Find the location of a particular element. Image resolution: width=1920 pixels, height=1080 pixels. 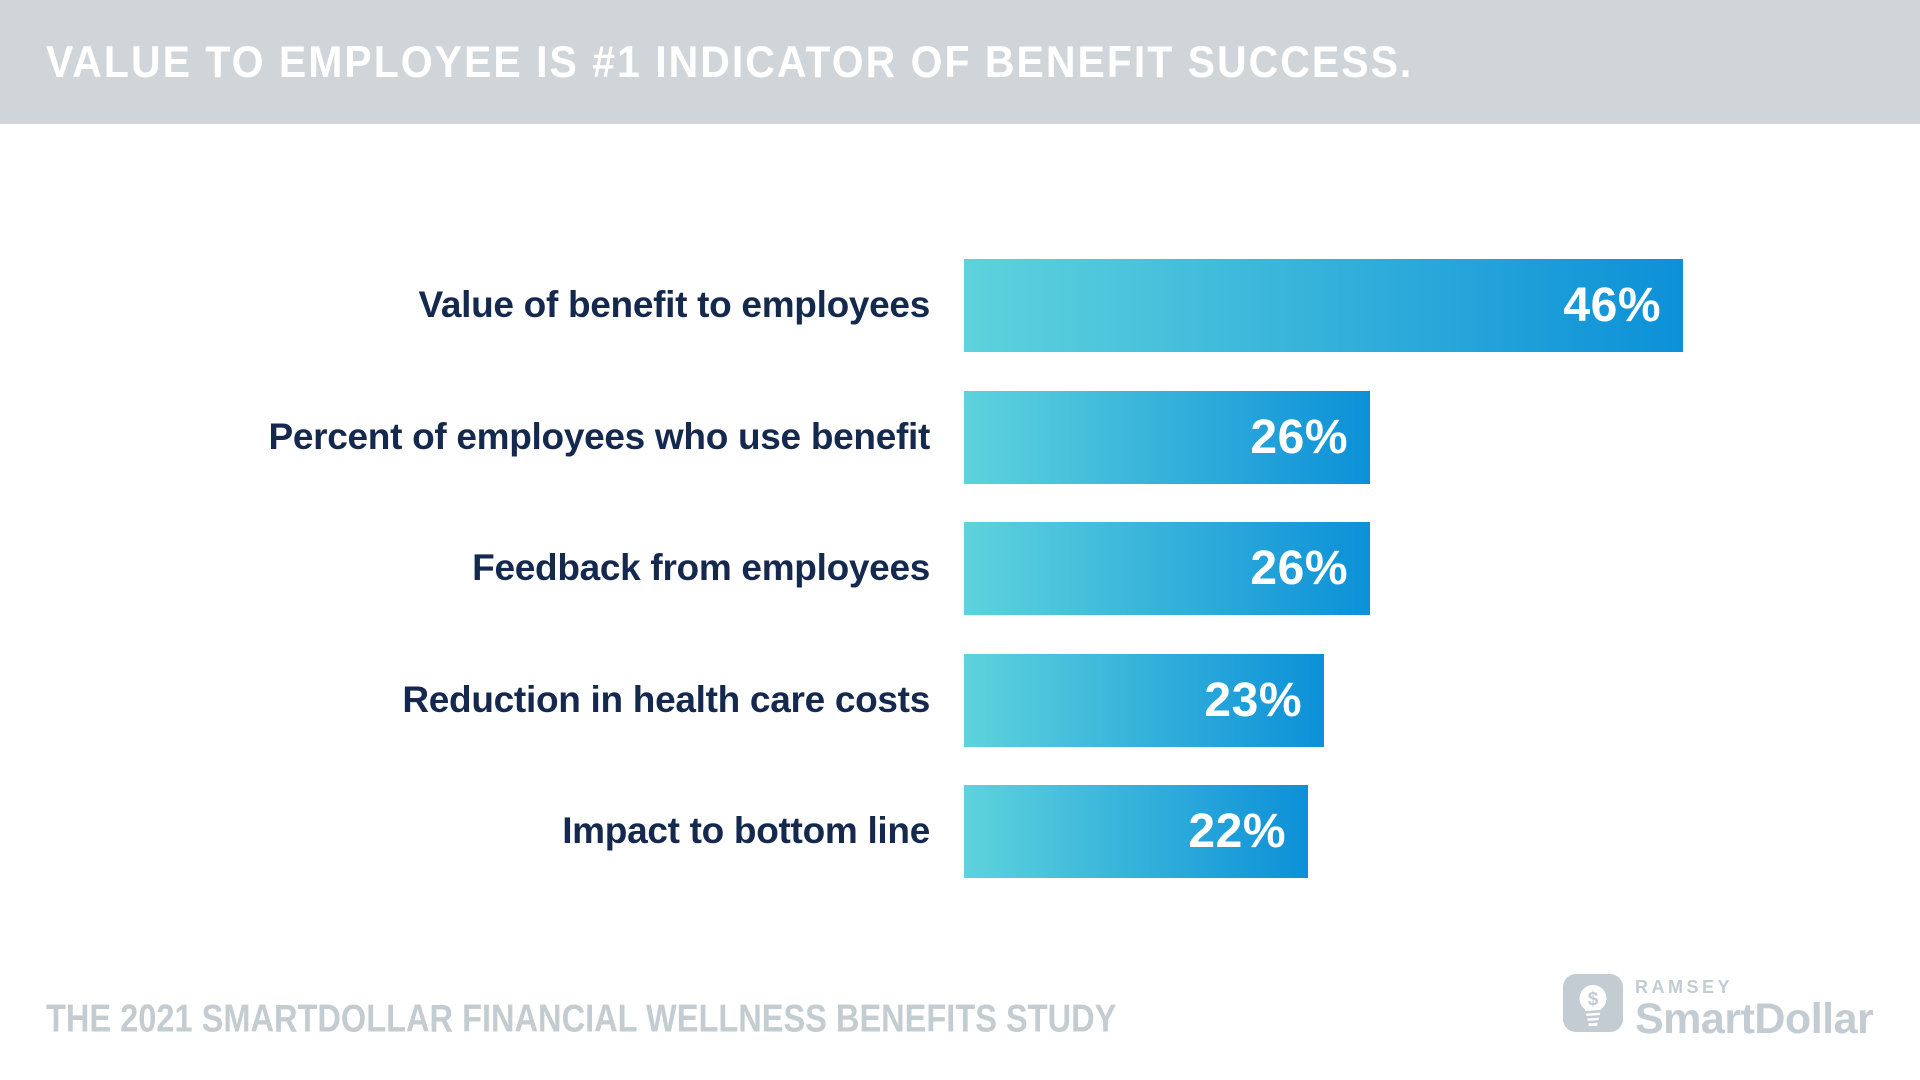

bar-label: Percent of employees who use benefit is located at coordinates (599, 436).